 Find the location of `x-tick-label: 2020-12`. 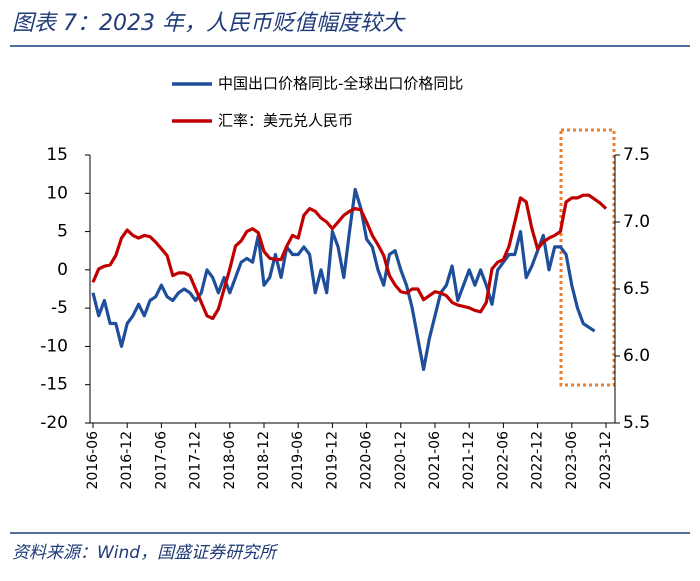

x-tick-label: 2020-12 is located at coordinates (401, 460).